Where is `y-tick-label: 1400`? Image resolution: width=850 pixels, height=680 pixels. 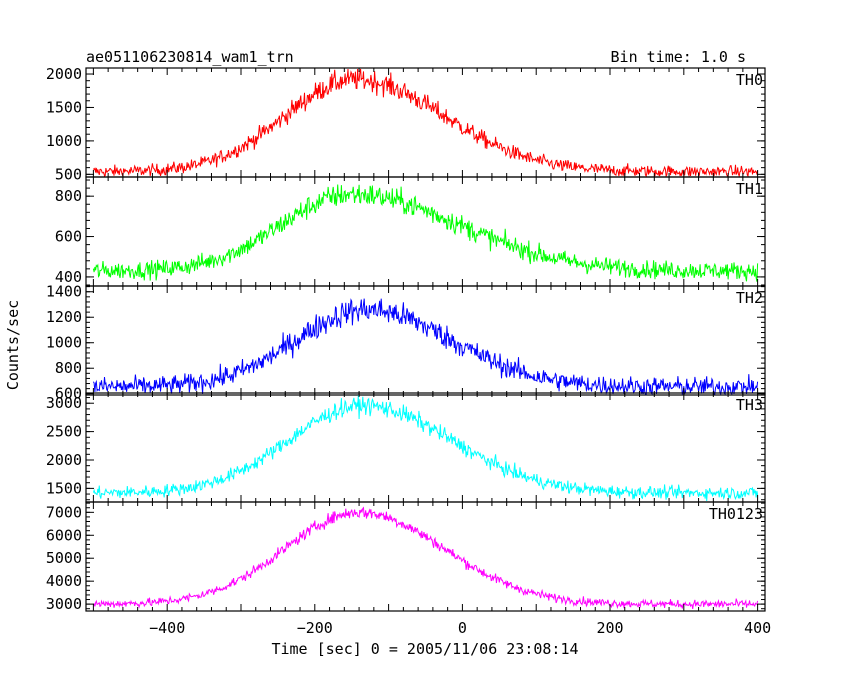 y-tick-label: 1400 is located at coordinates (64, 292).